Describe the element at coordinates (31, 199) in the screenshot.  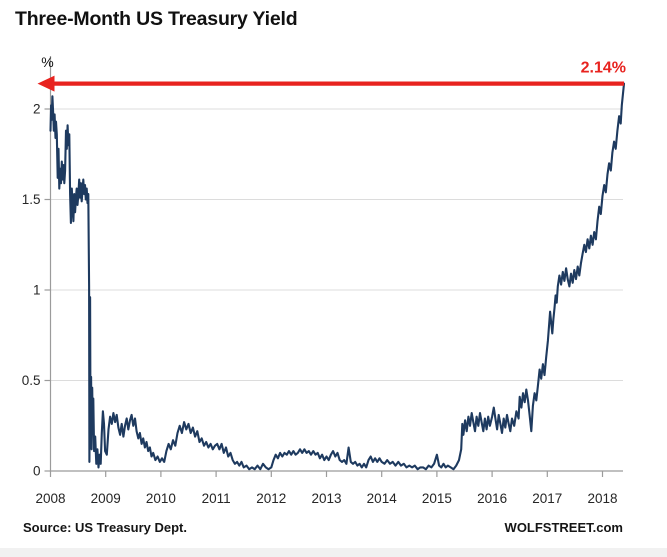
I see `y-tick-label: 1.5` at that location.